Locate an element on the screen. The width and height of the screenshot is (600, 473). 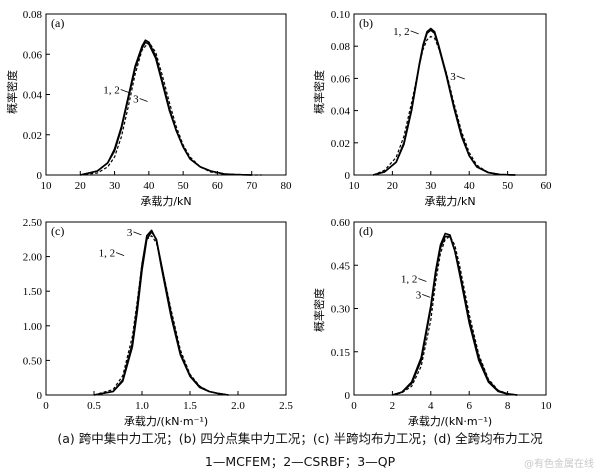
y-tick-label-2-4: 2.00 is located at coordinates (33, 258).